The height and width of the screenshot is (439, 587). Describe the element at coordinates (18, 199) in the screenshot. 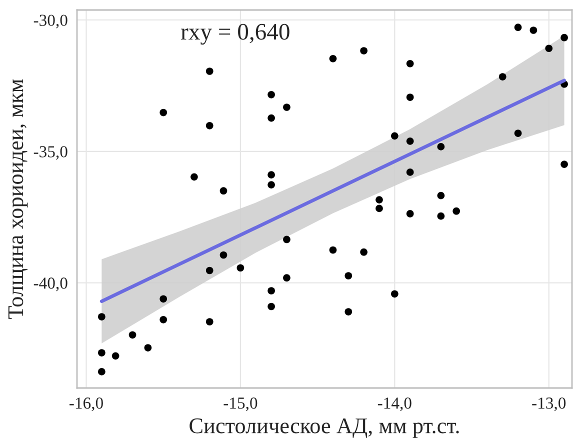

I see `y-axis-title: Толщина хориоидеи, мкм` at that location.